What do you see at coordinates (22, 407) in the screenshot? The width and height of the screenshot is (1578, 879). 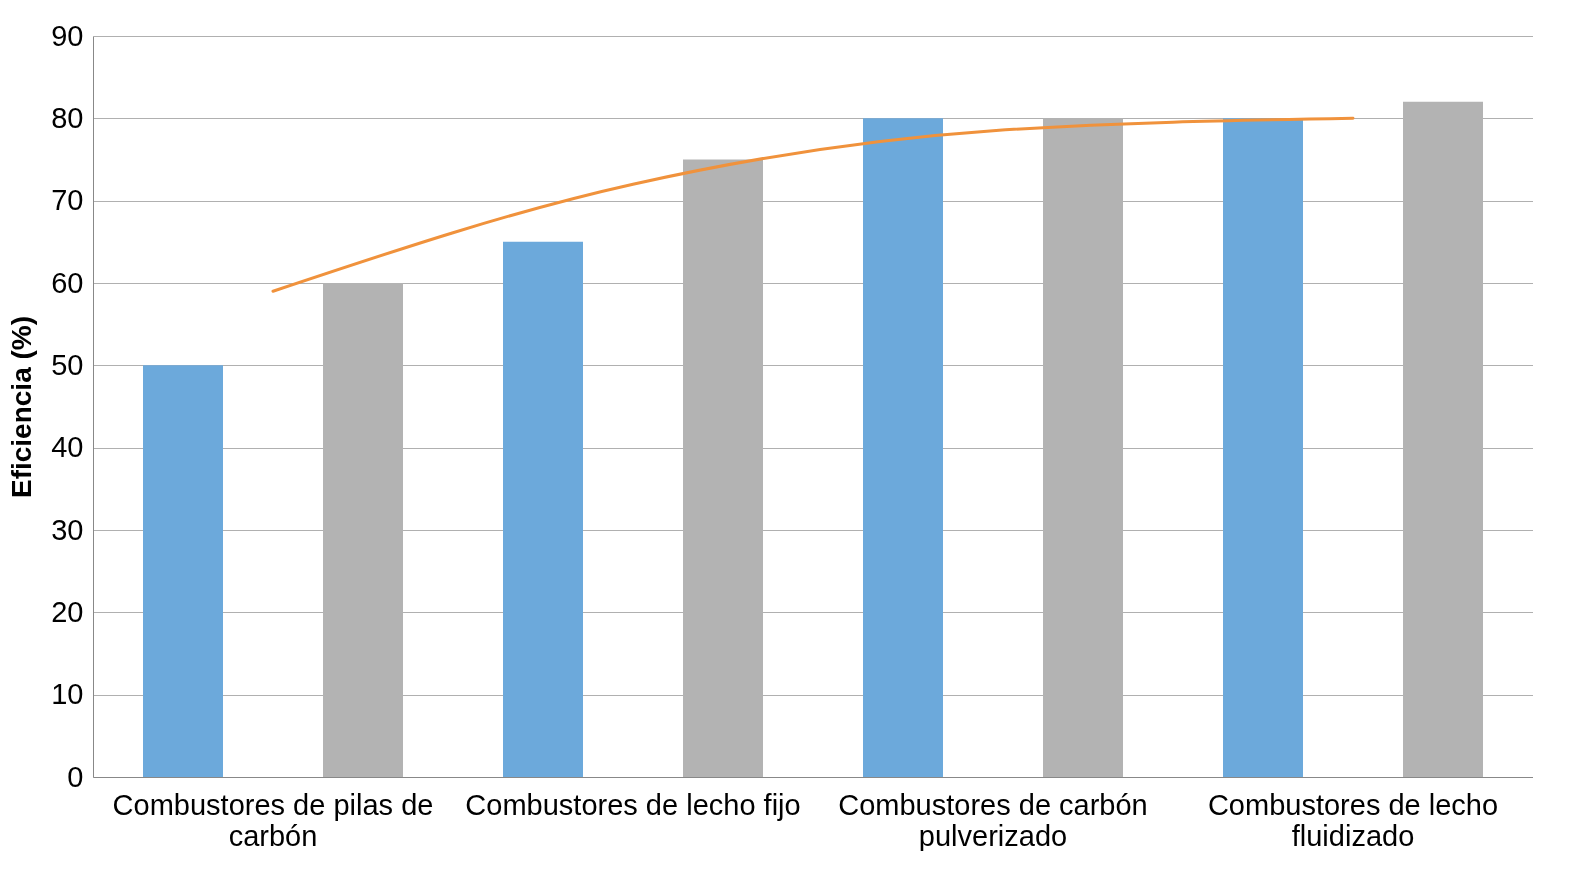 I see `y-axis-title: Eficiencia (%)` at bounding box center [22, 407].